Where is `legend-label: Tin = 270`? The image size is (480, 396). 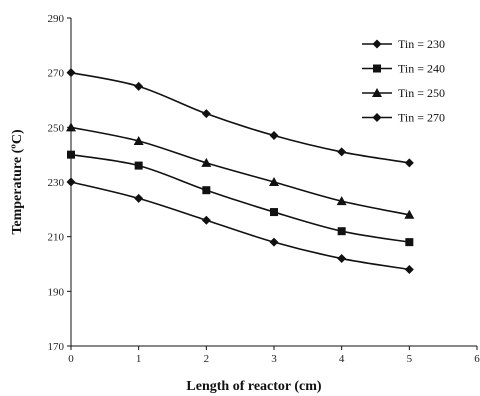
legend-label: Tin = 270 is located at coordinates (421, 118).